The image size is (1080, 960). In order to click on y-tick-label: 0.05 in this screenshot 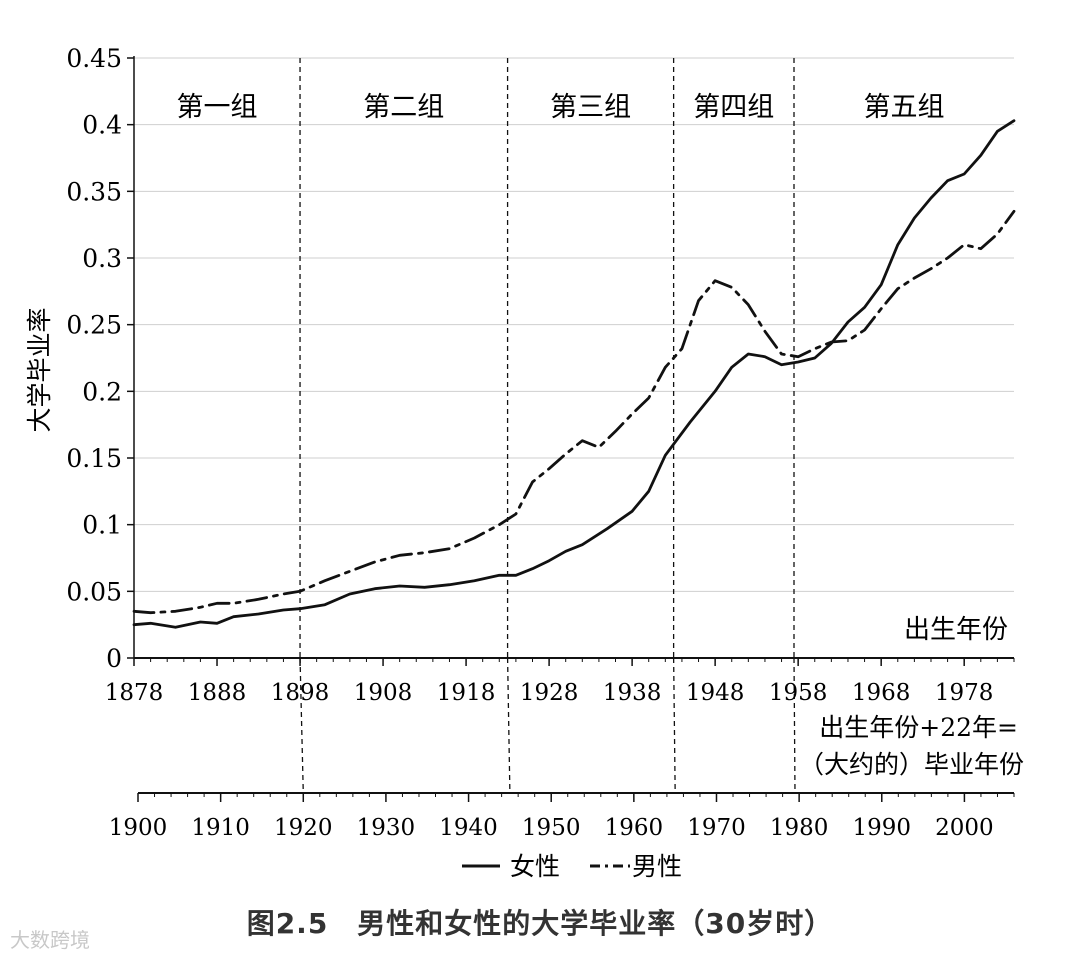, I will do `click(94, 591)`.